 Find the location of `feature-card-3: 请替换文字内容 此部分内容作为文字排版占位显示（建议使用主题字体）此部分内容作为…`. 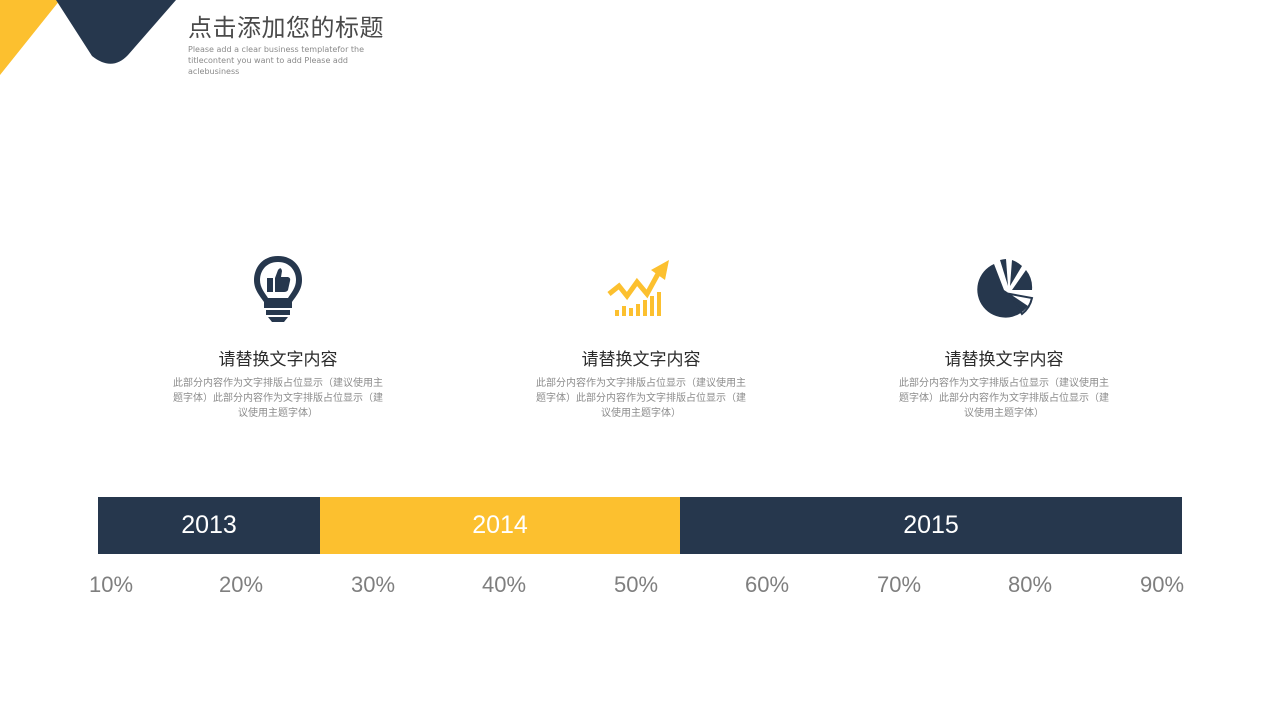

feature-card-3: 请替换文字内容 此部分内容作为文字排版占位显示（建议使用主题字体）此部分内容作为… is located at coordinates (1004, 335).